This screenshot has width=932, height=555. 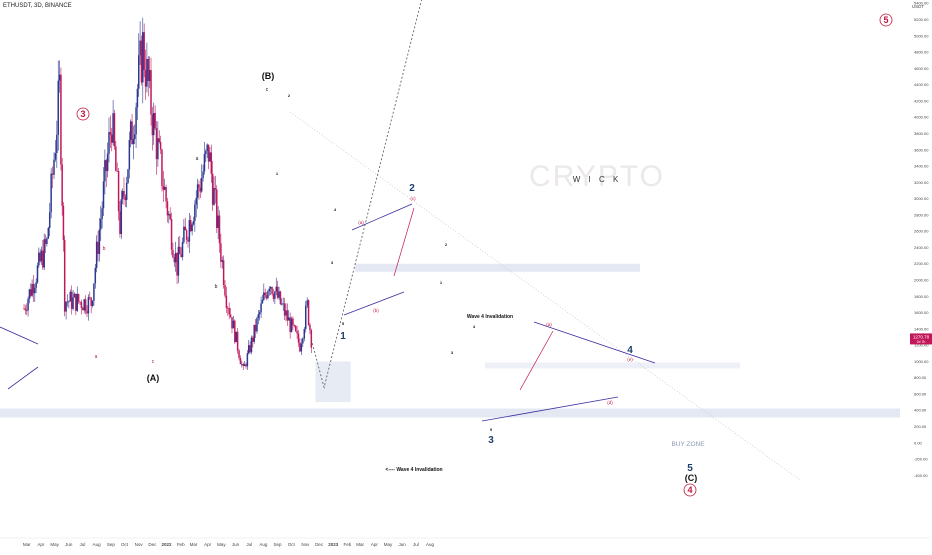 I want to click on triangle-lower, so click(x=550, y=409).